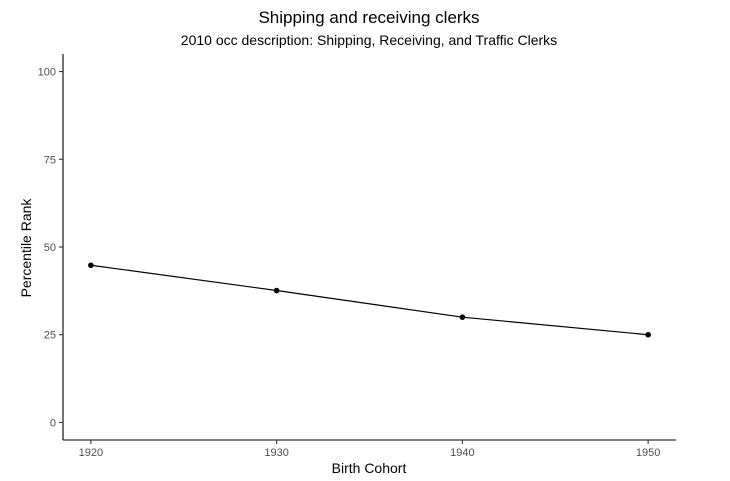  I want to click on x-tick-label: 1940, so click(462, 453).